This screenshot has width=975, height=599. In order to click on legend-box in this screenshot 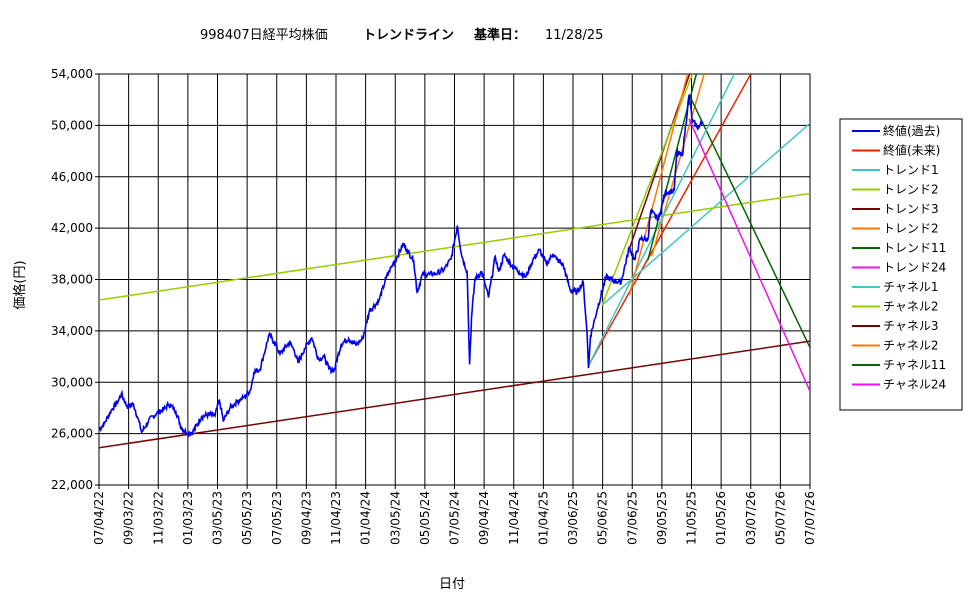, I will do `click(901, 264)`.